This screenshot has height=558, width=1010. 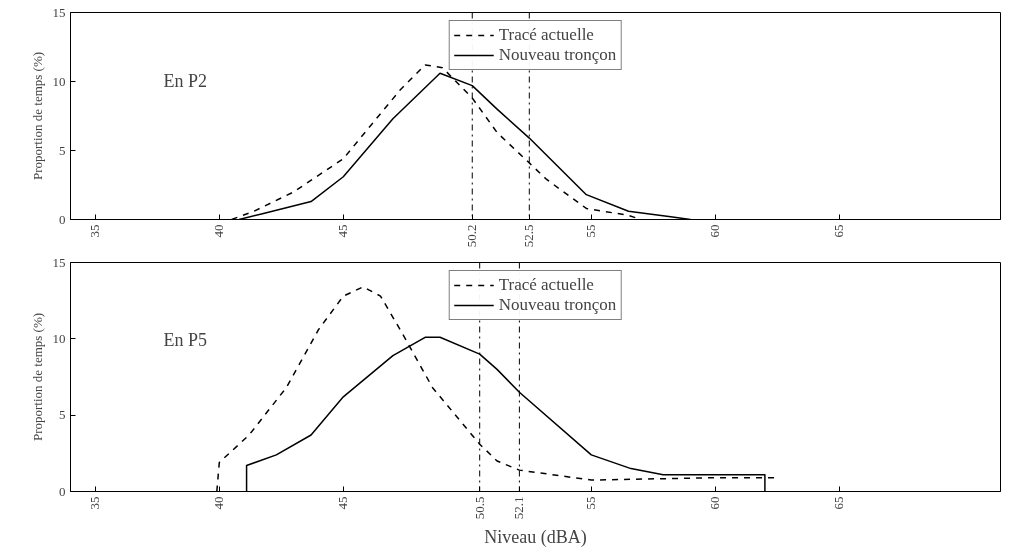 I want to click on x-tick-label: 52.5, so click(x=529, y=236).